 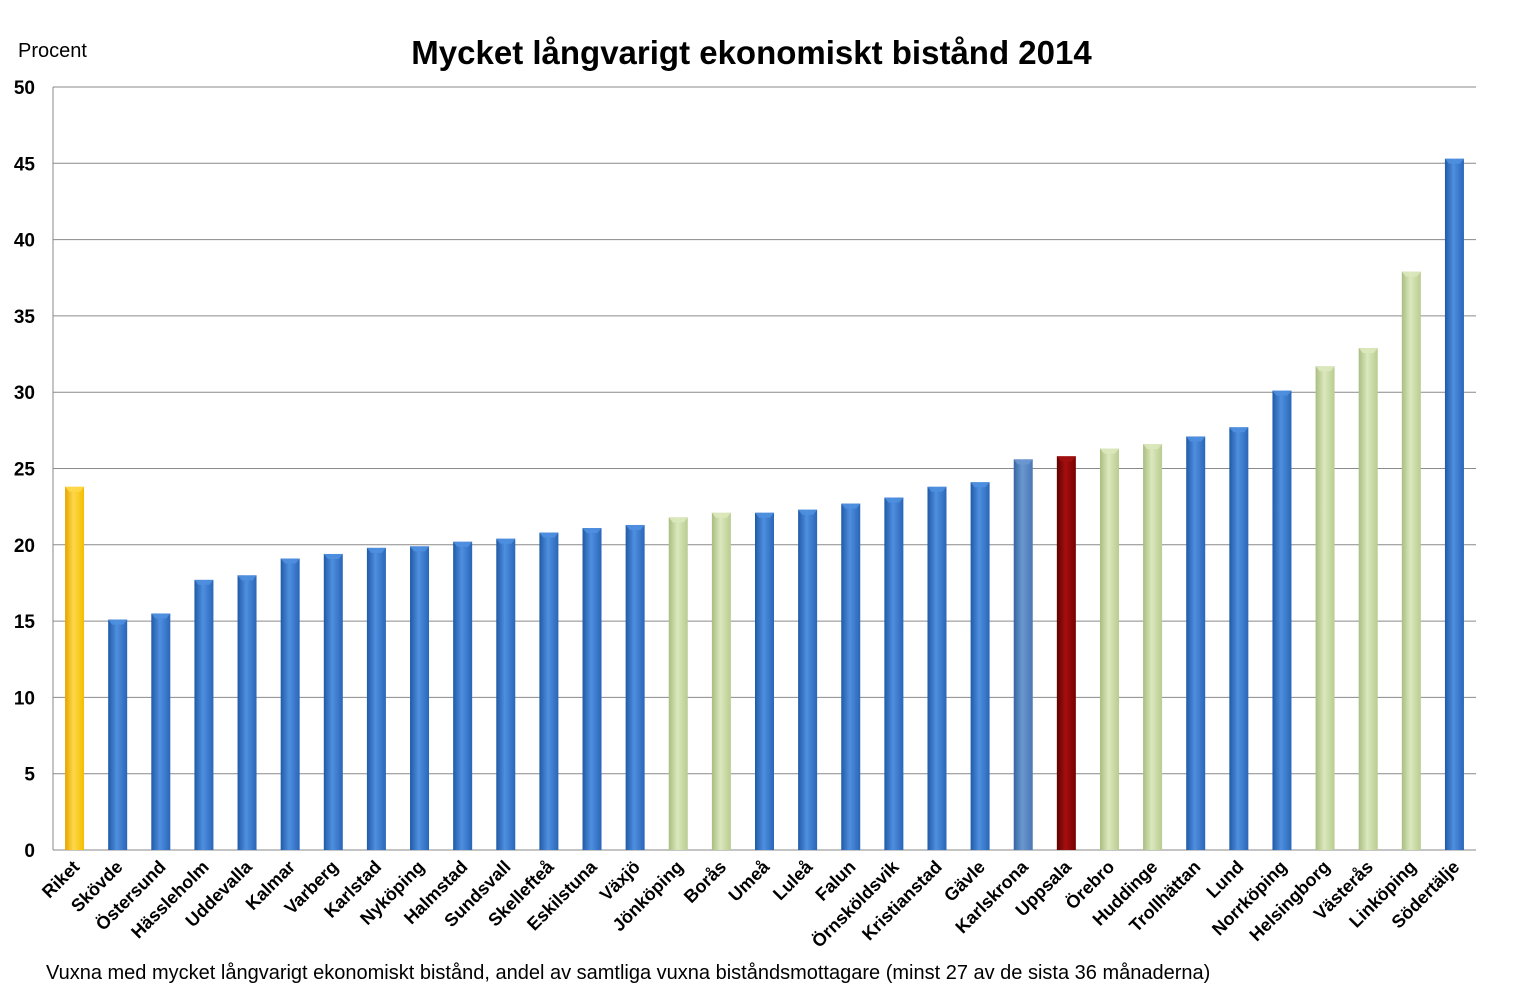 I want to click on y-tick-label: 45, so click(x=25, y=164).